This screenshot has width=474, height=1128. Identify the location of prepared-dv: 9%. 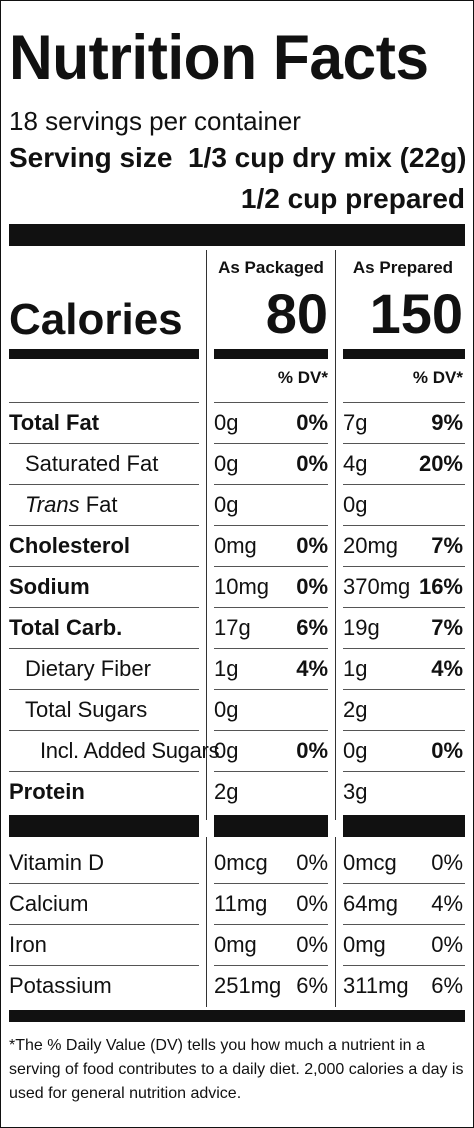
(447, 422).